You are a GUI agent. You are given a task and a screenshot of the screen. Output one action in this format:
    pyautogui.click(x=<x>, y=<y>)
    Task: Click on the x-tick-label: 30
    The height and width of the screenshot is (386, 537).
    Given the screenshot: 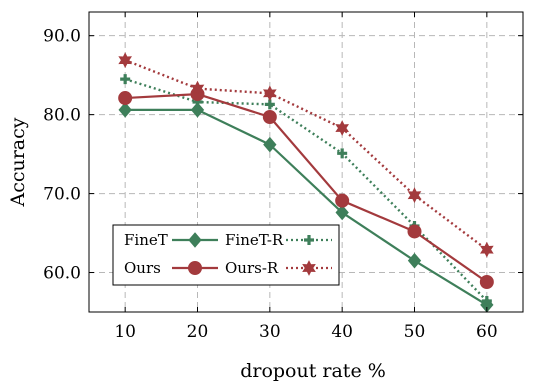 What is the action you would take?
    pyautogui.click(x=270, y=332)
    